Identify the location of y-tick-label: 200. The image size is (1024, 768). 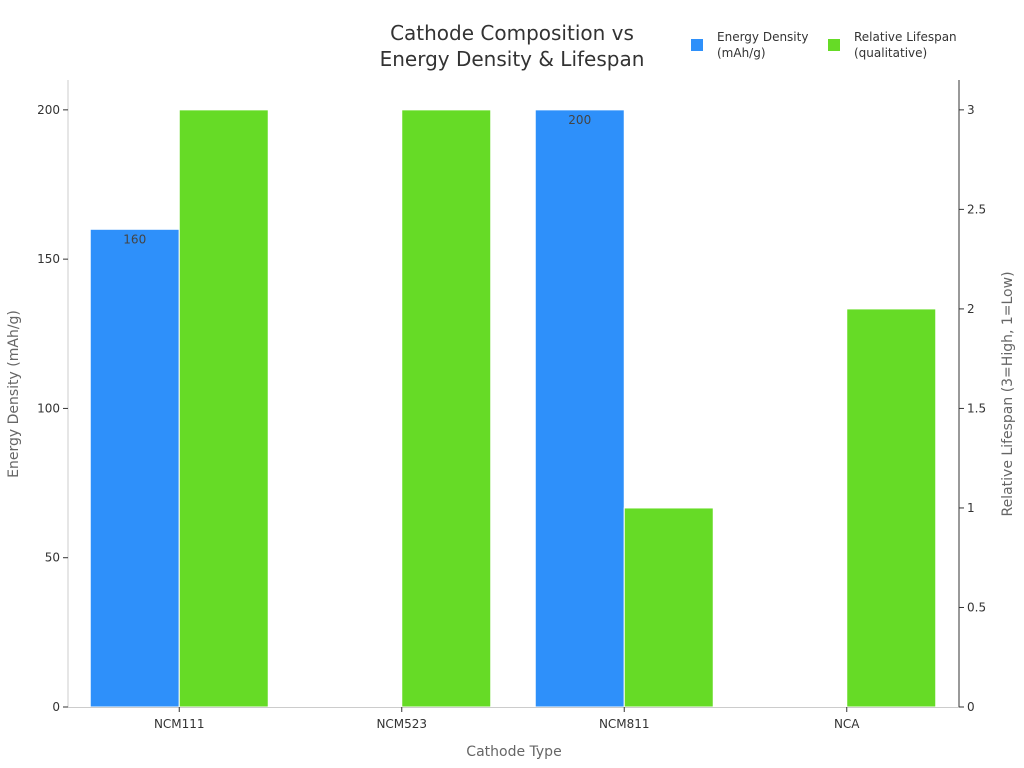
(48, 110).